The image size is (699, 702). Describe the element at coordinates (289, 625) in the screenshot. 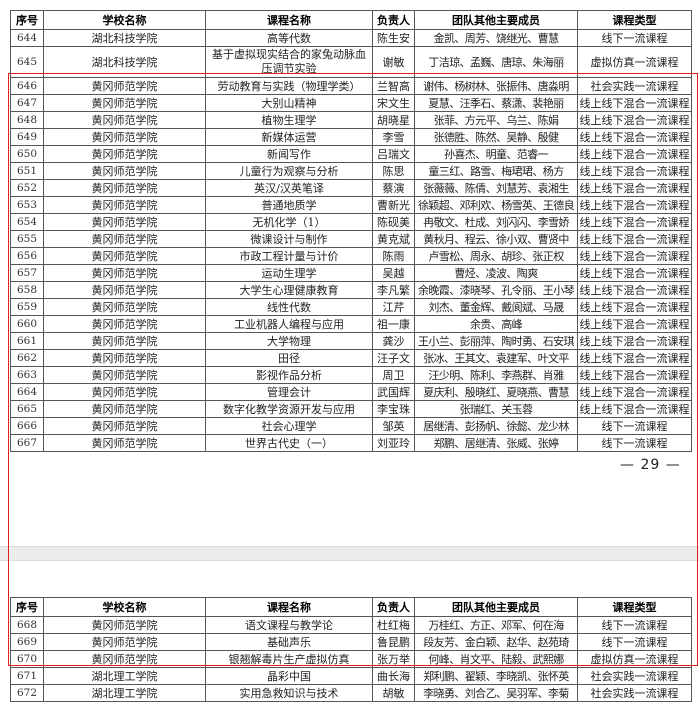

I see `cell-course-name: 语文课程与教学论` at that location.